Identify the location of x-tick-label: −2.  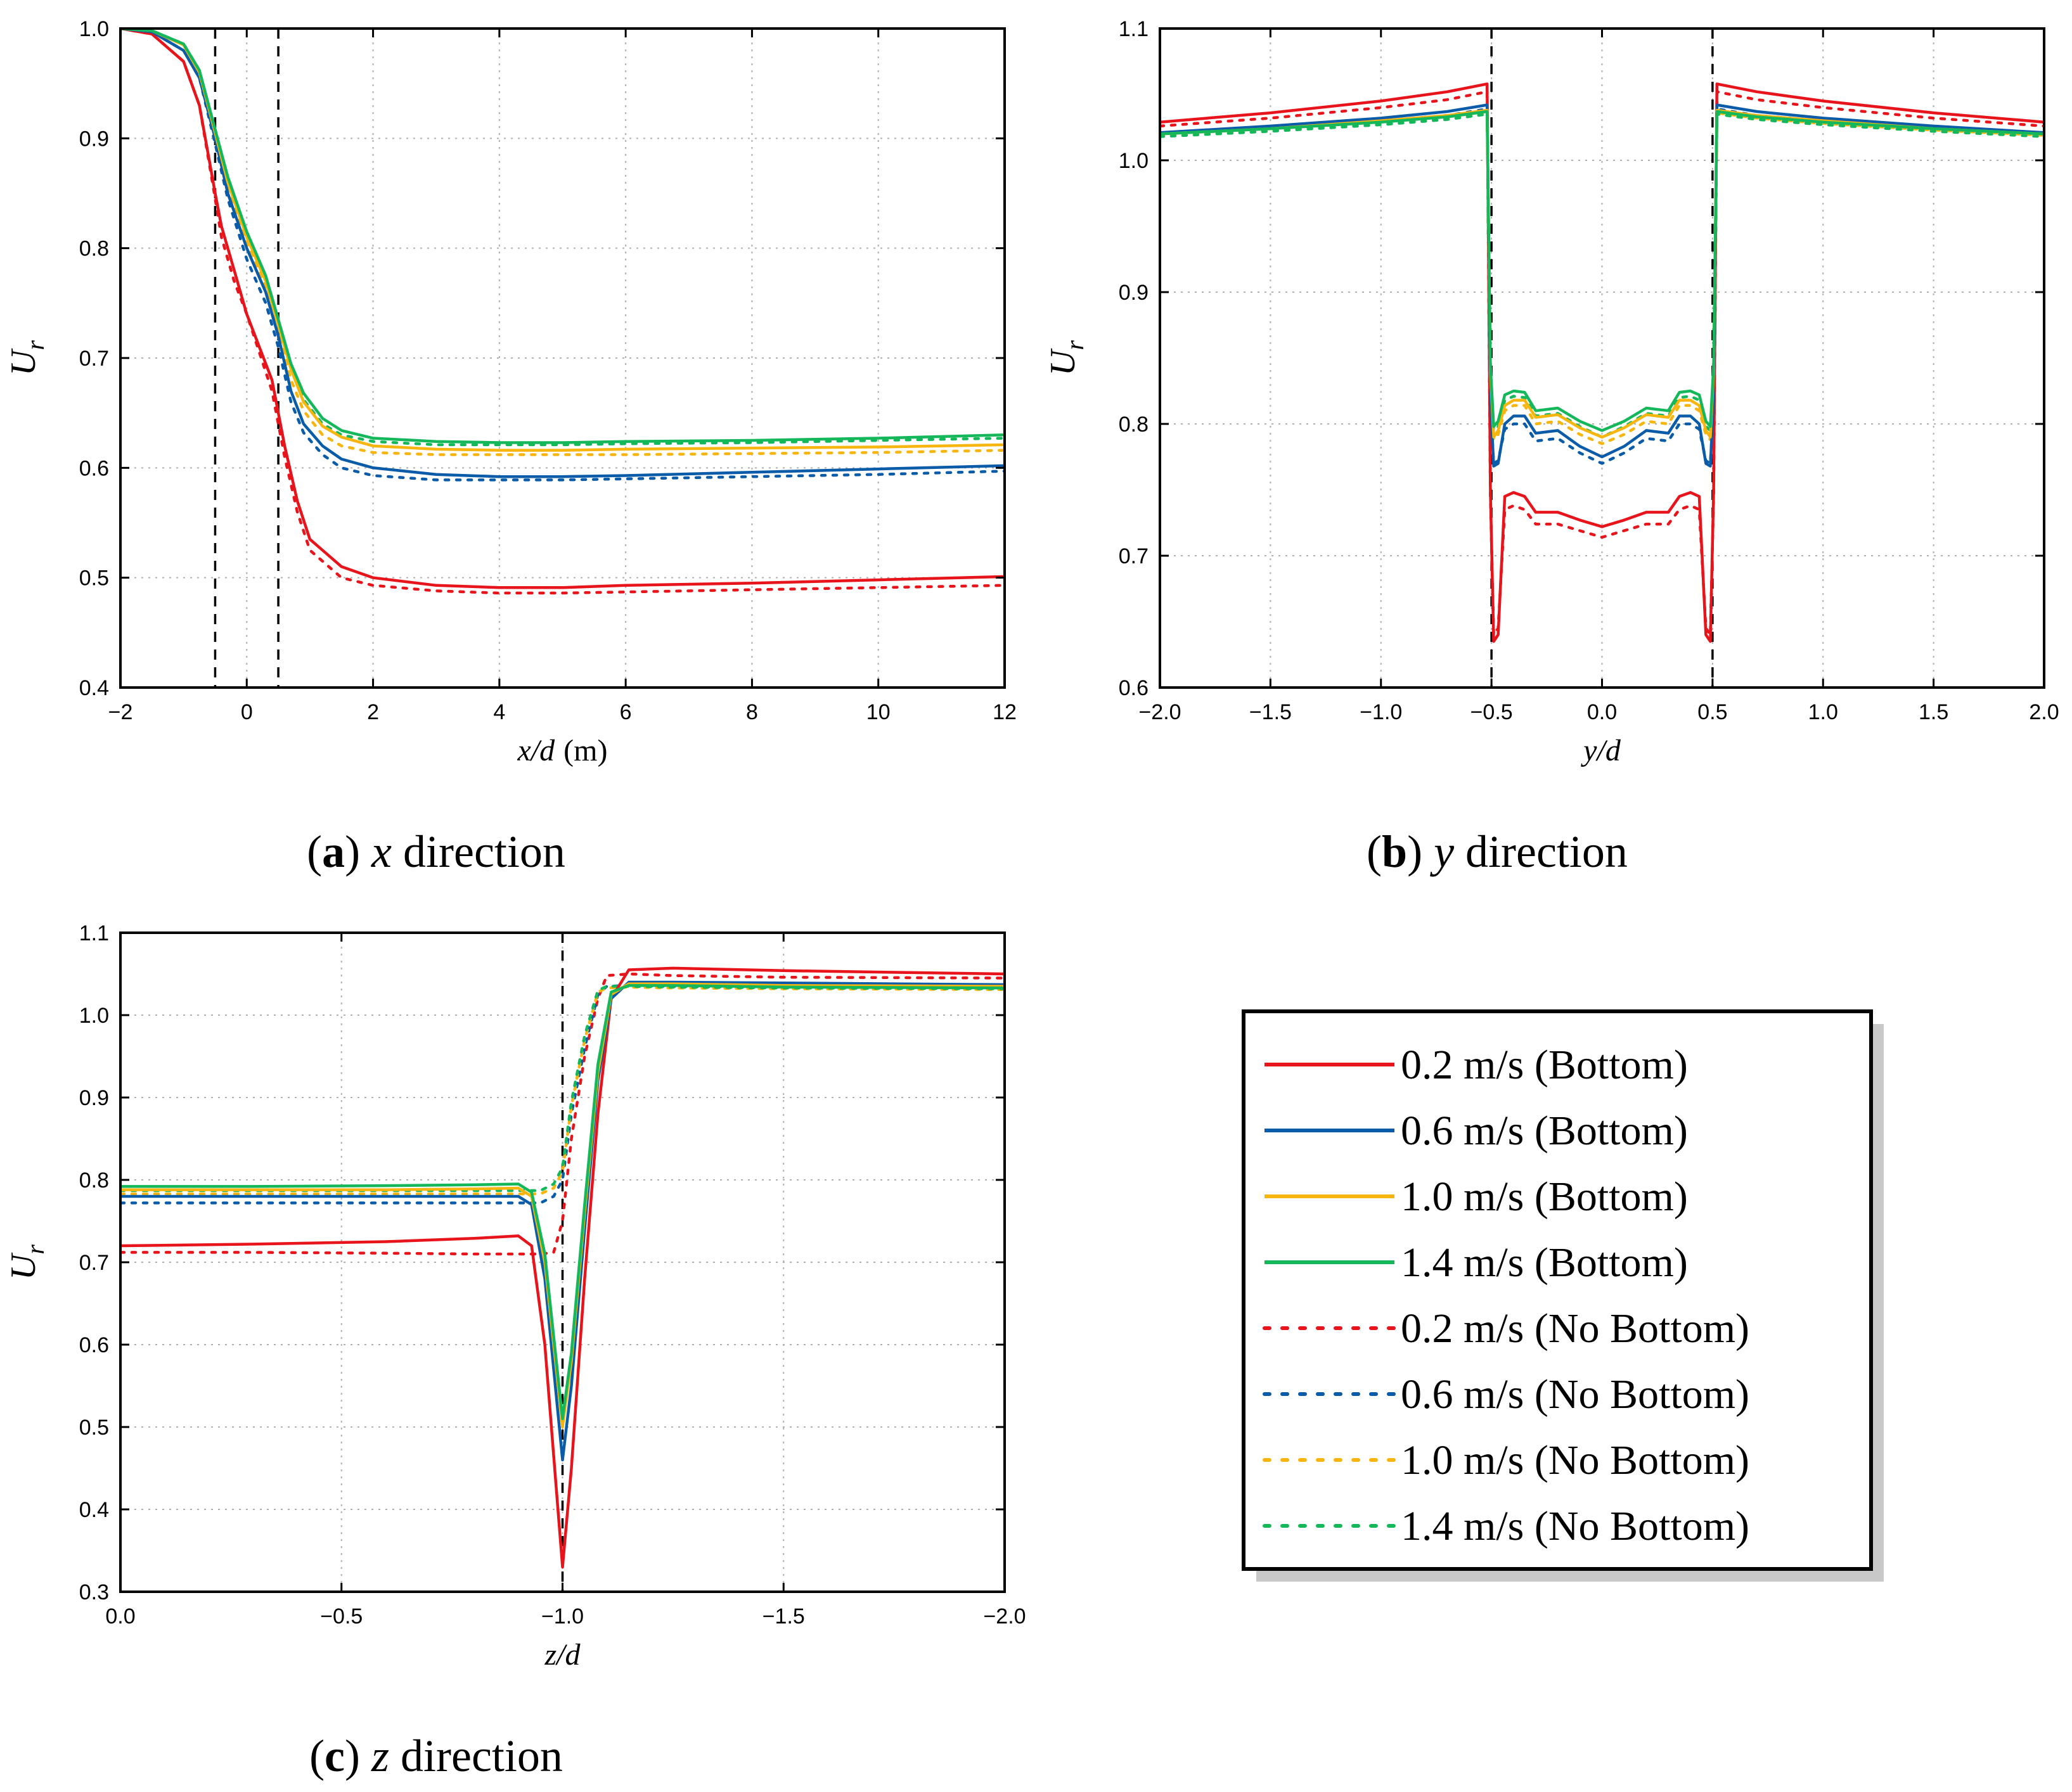
(120, 712).